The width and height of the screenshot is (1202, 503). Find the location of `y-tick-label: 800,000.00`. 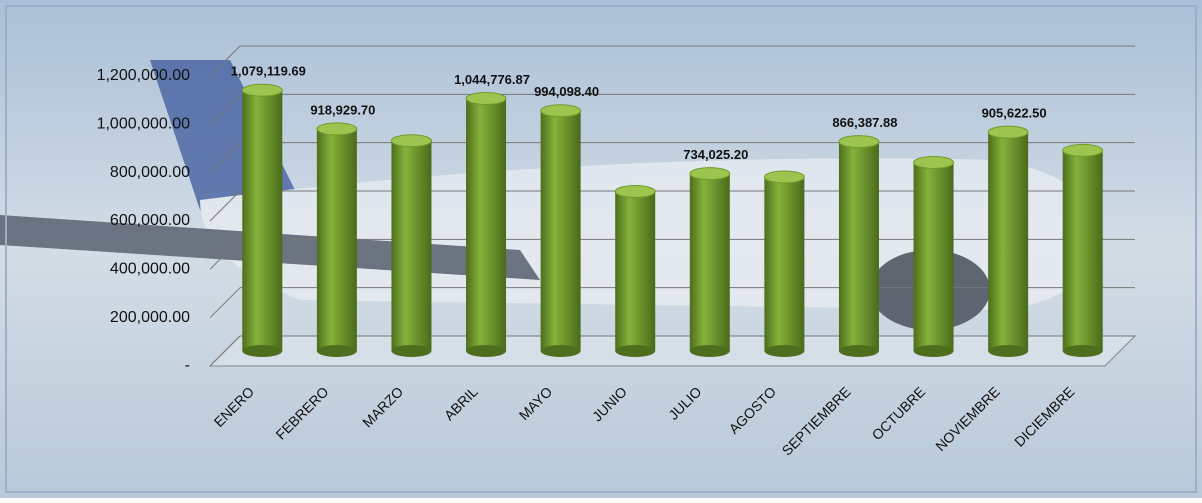

y-tick-label: 800,000.00 is located at coordinates (150, 172).